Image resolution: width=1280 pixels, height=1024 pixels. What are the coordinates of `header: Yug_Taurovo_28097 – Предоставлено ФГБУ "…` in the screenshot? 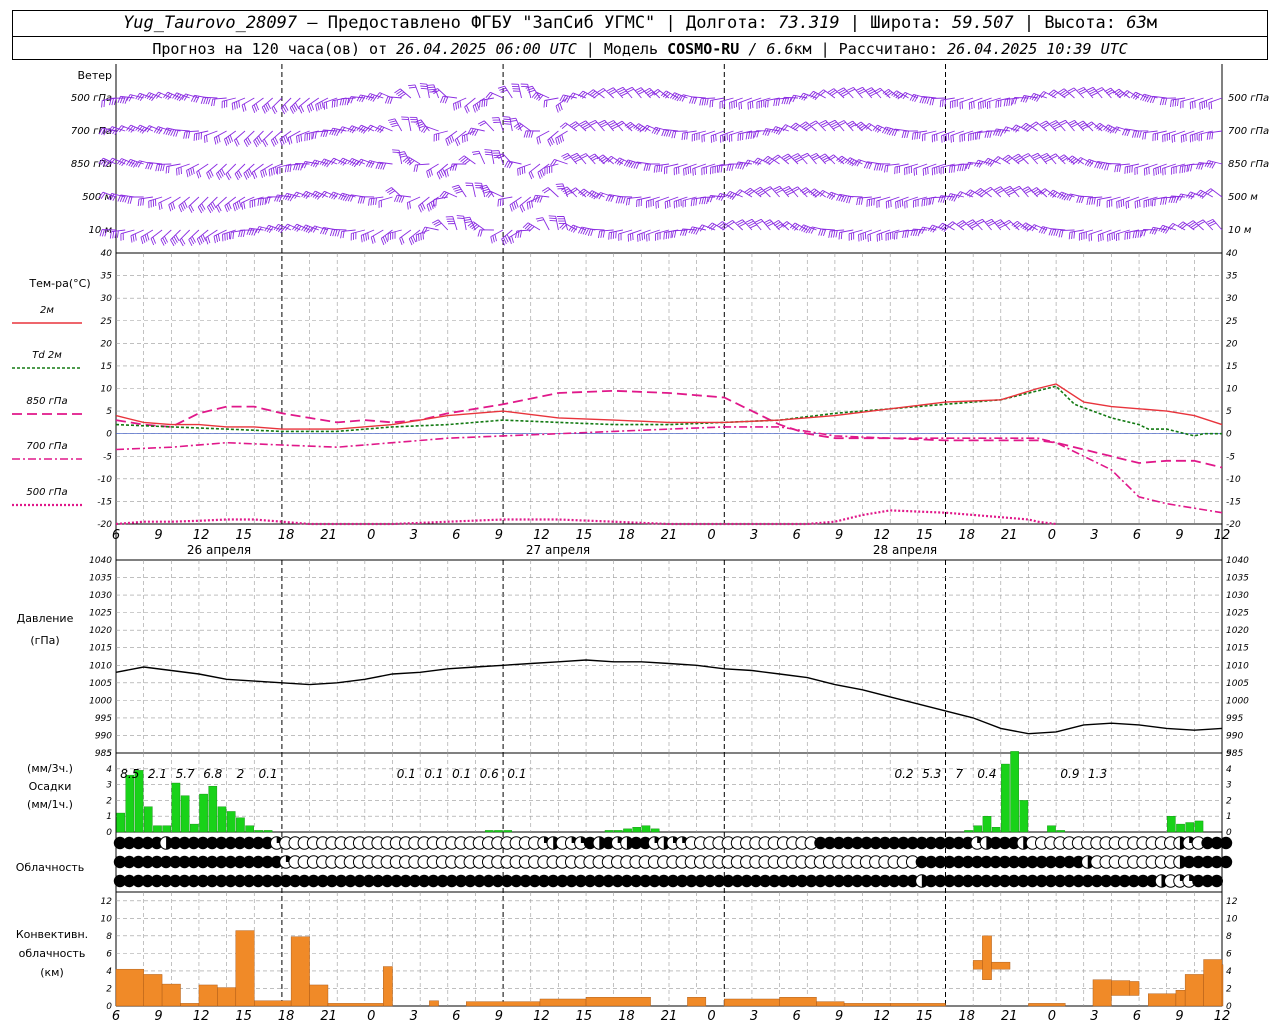 It's located at (640, 35).